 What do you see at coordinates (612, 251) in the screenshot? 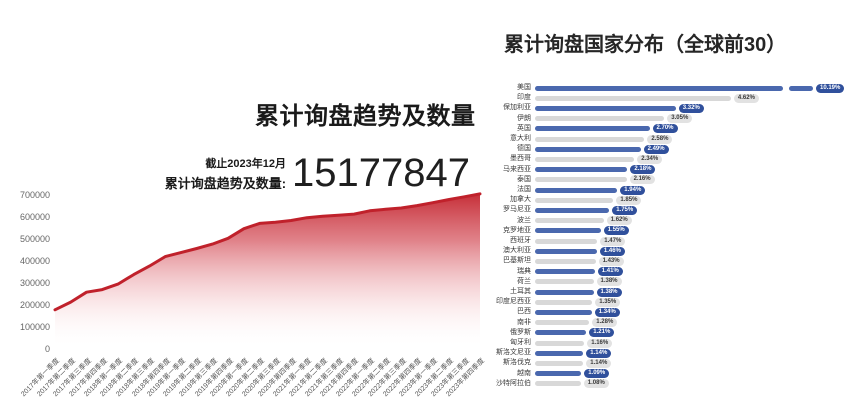
I see `value-badge: 1.46%` at bounding box center [612, 251].